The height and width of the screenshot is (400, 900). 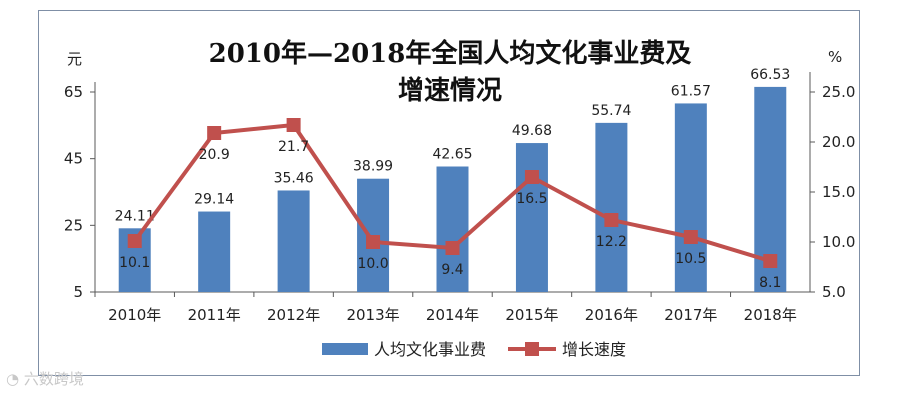 What do you see at coordinates (372, 315) in the screenshot?
I see `x-tick-label: 2013年` at bounding box center [372, 315].